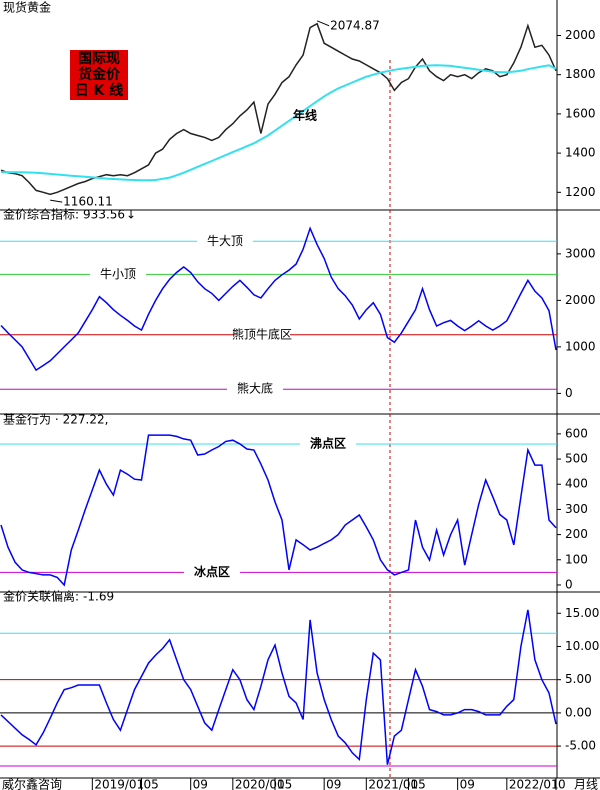  I want to click on panel-title: 金价关联偏离:, so click(41, 596).